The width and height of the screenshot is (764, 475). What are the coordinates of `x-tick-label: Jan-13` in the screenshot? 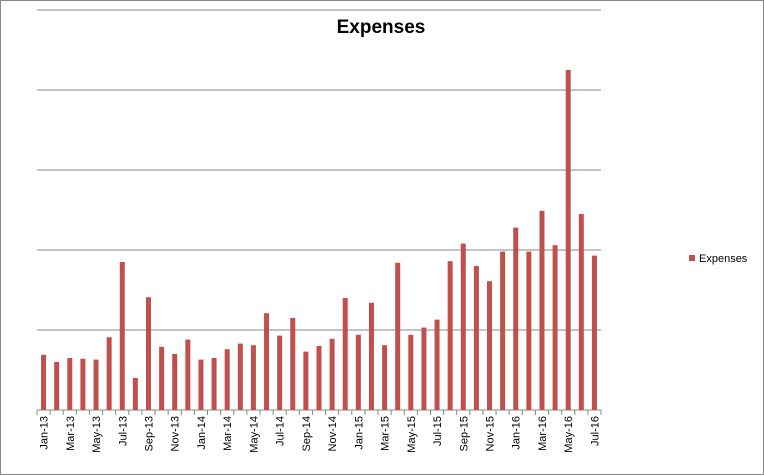 It's located at (45, 433).